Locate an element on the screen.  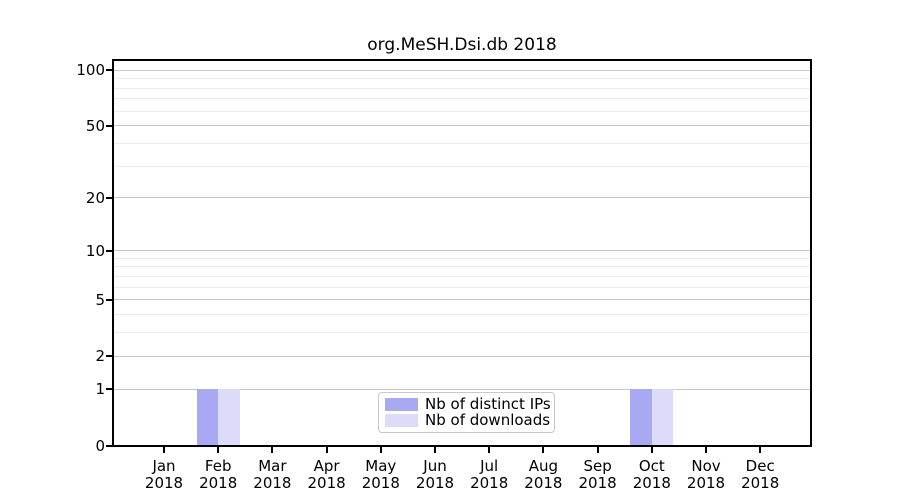
chart-title: org.MeSH.Dsi.db 2018 is located at coordinates (462, 45).